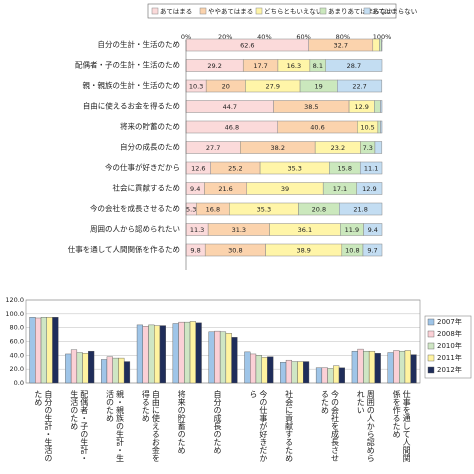 This screenshot has height=474, width=474. What do you see at coordinates (293, 12) in the screenshot?
I see `legend-label: どちらともいえない` at bounding box center [293, 12].